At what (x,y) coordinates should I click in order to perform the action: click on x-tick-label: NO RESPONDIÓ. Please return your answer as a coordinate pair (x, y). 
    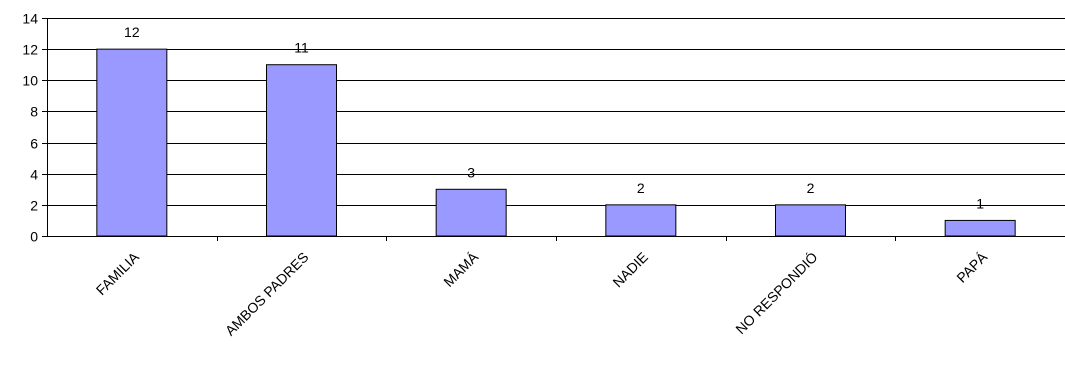
    Looking at the image, I should click on (776, 293).